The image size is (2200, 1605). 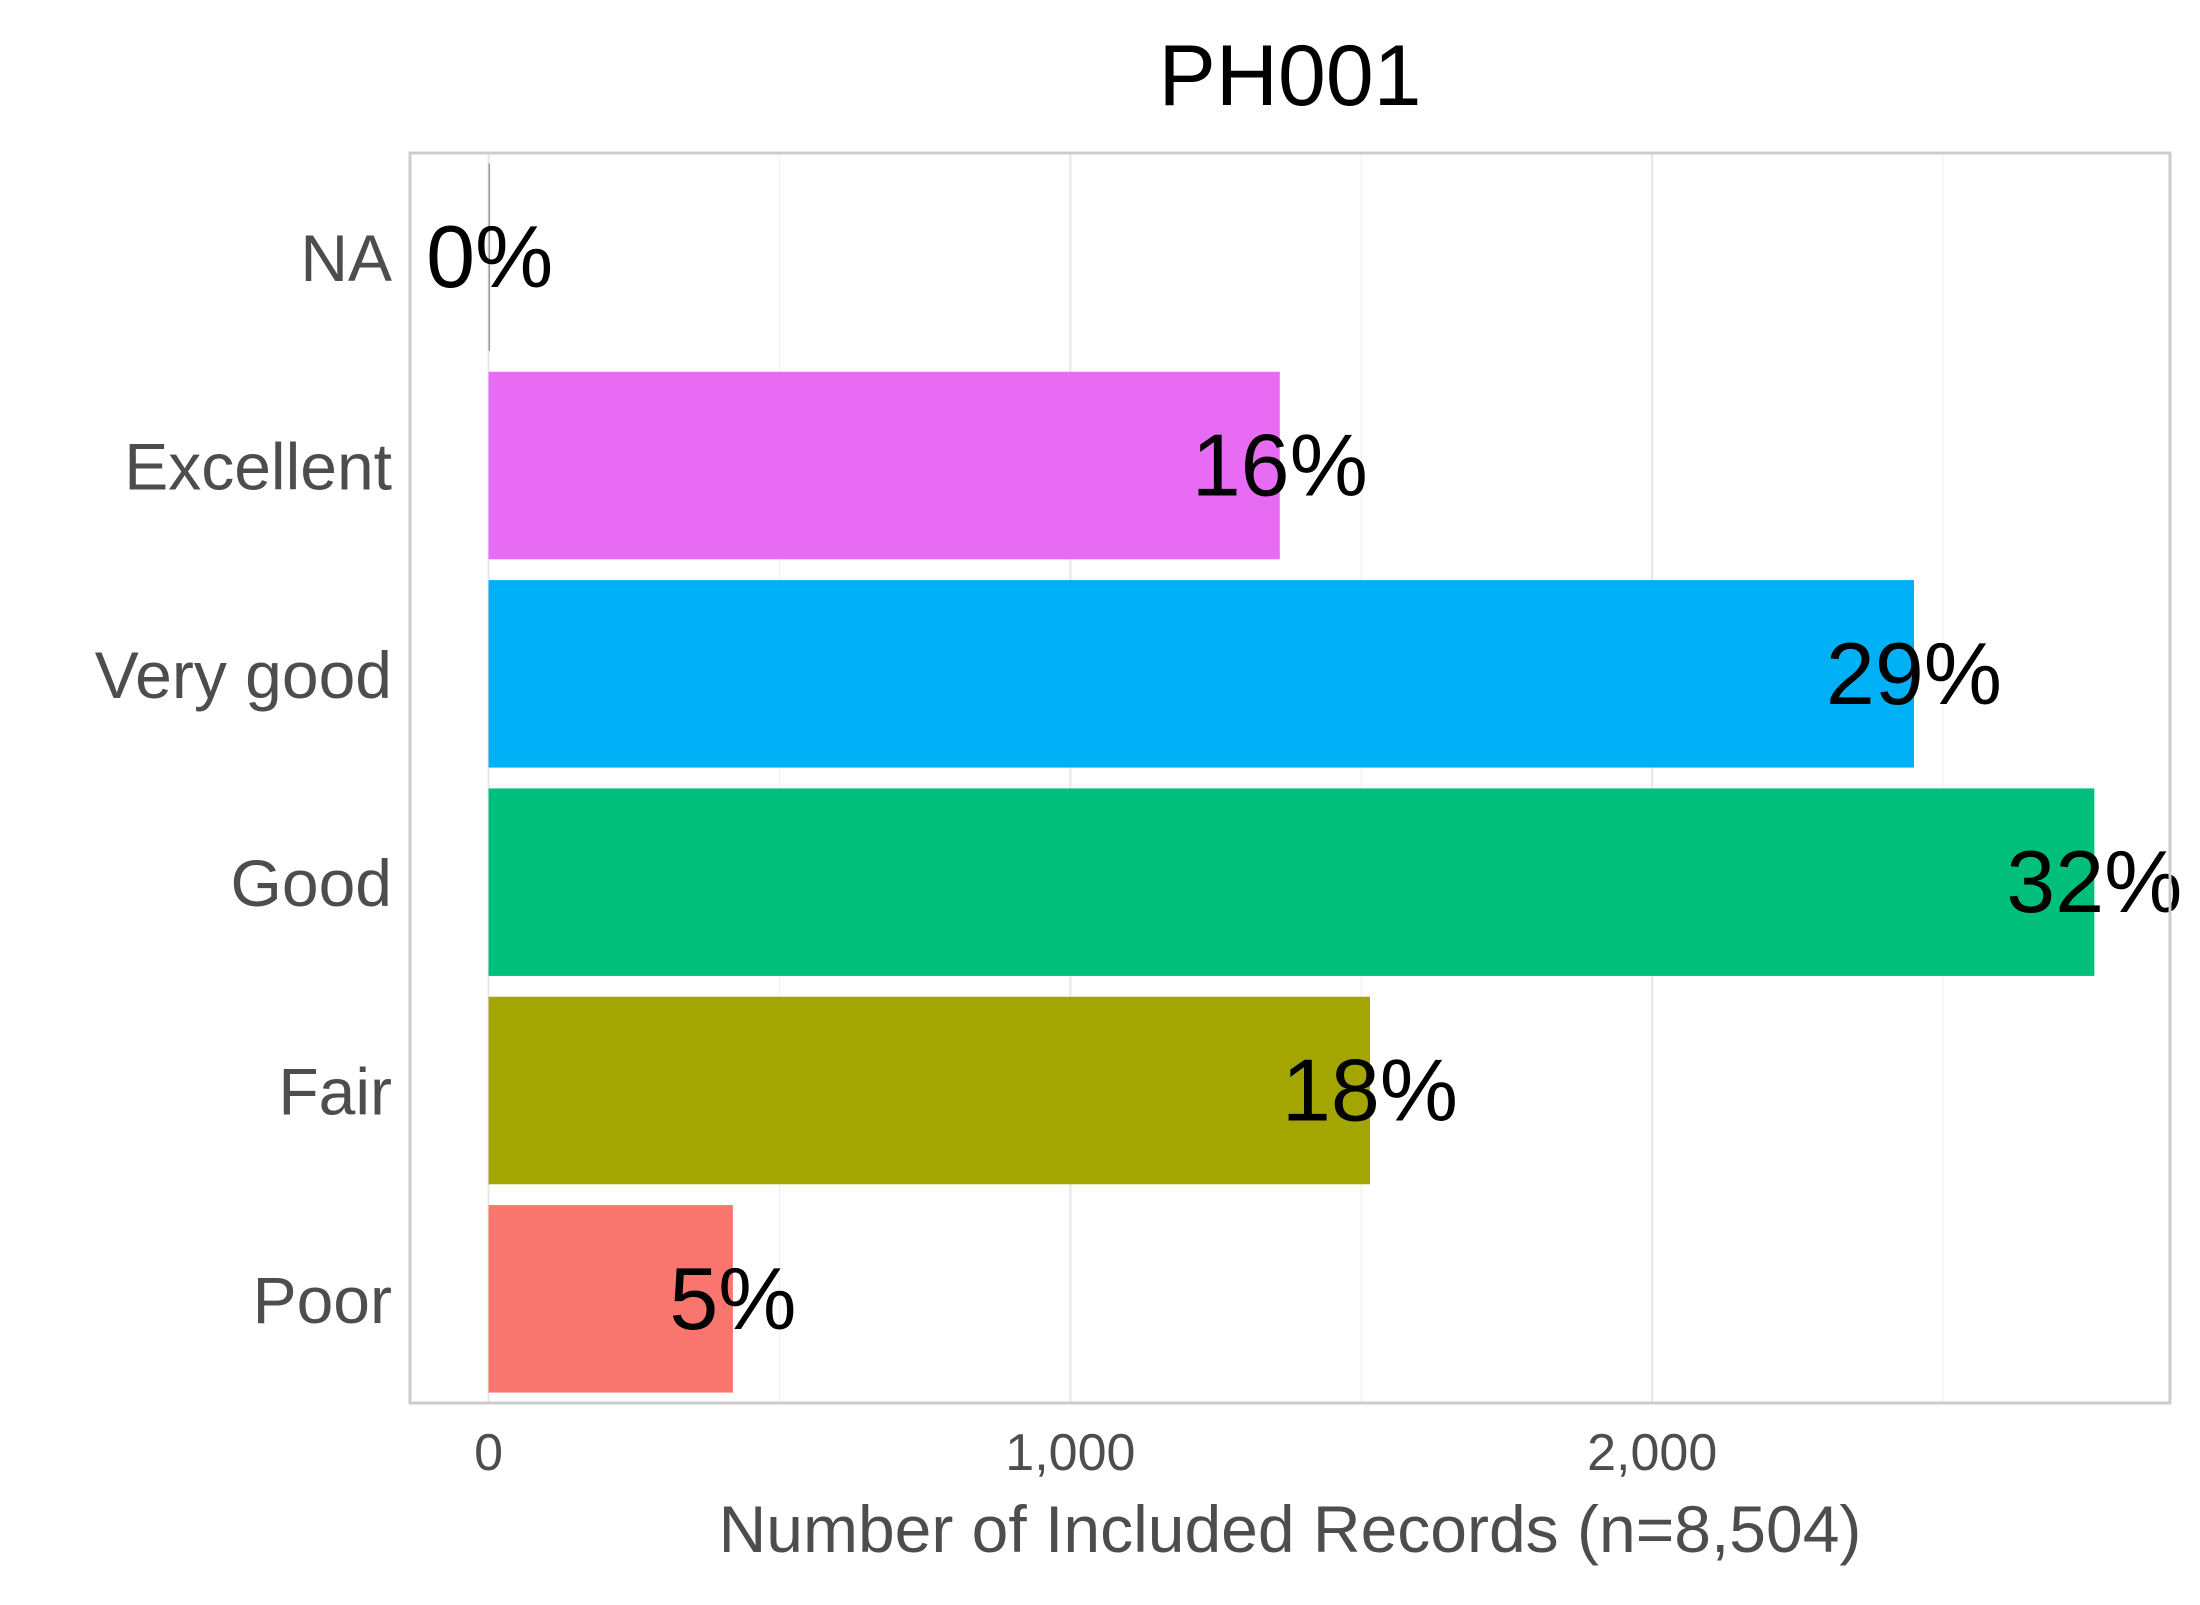 What do you see at coordinates (1652, 1453) in the screenshot?
I see `x-tick-label: 2,000` at bounding box center [1652, 1453].